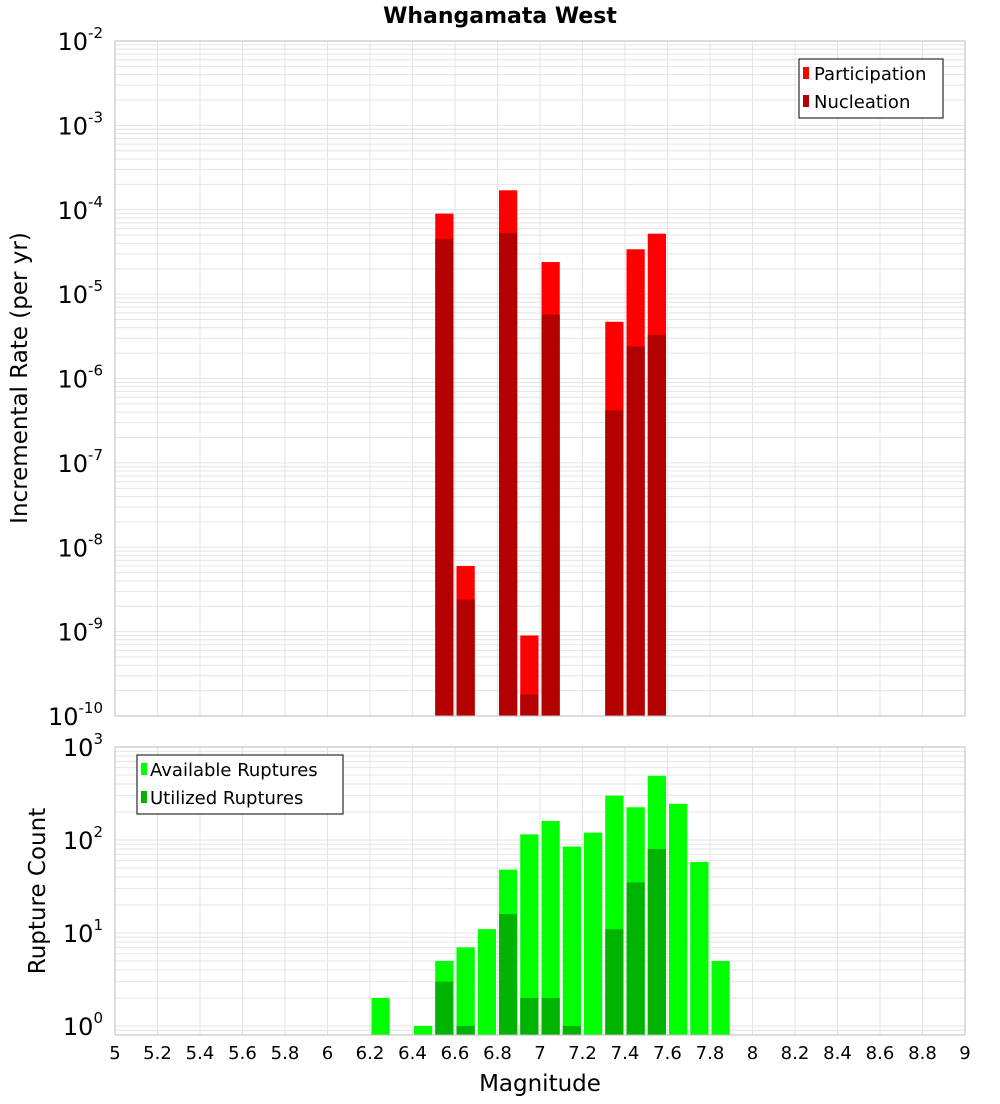 This screenshot has width=1000, height=1104. What do you see at coordinates (83, 885) in the screenshot?
I see `bottom-y-tick-labels: 10⁰ 10¹ 10² 10³` at bounding box center [83, 885].